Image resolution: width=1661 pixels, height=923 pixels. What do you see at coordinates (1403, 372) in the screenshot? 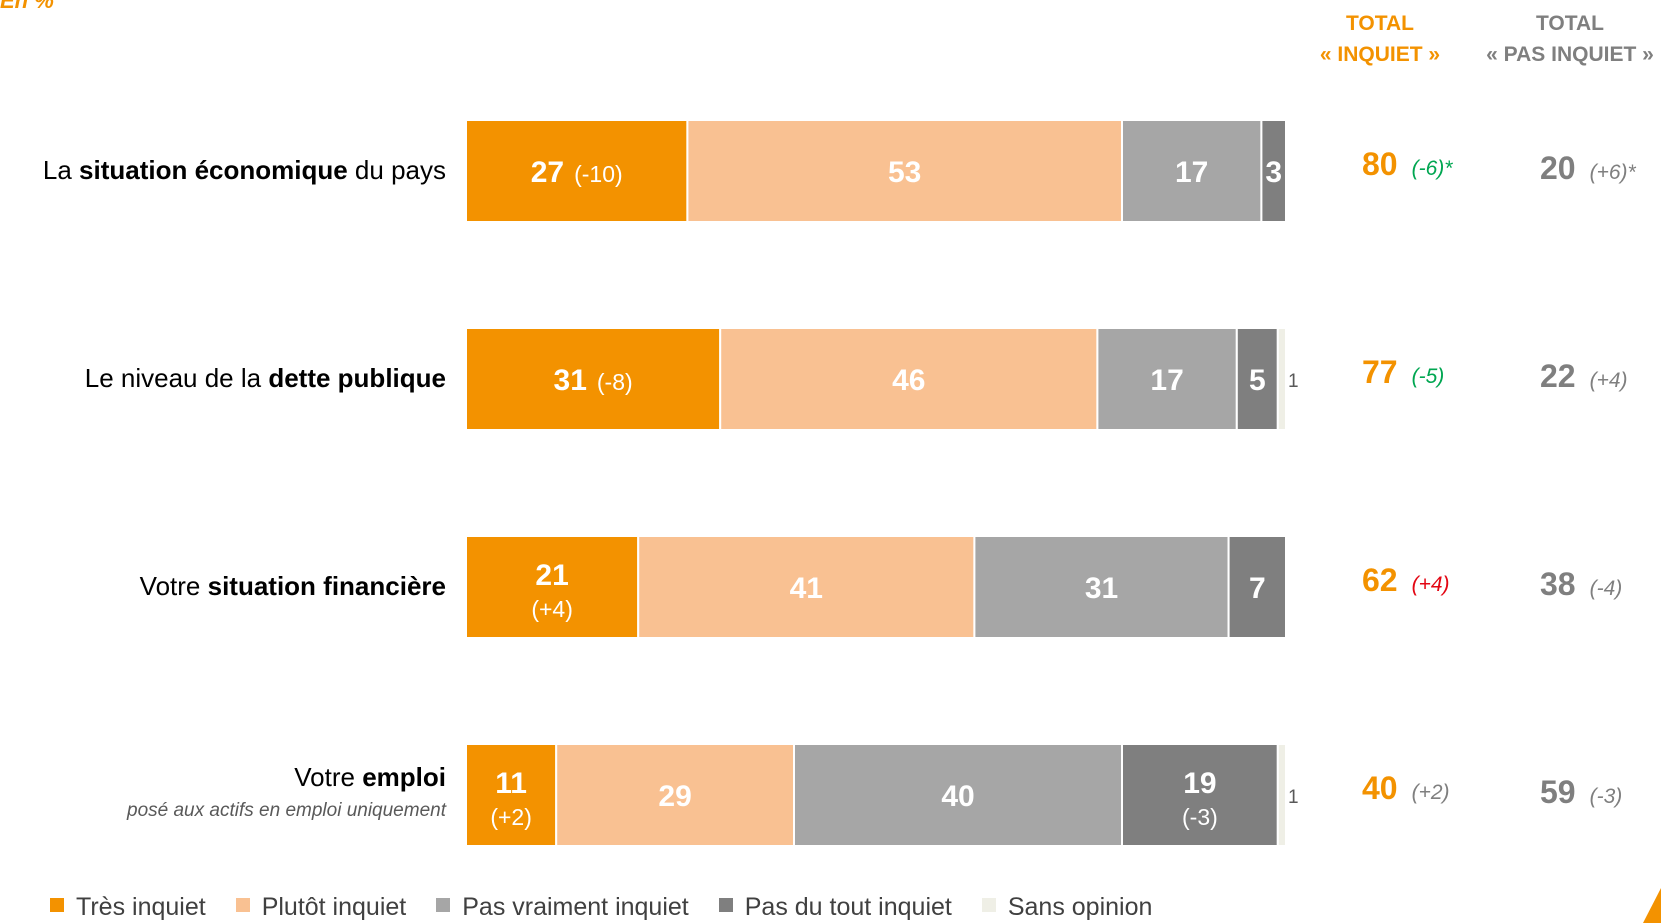
I see `total-inquiet-value: 77 (-5)` at bounding box center [1403, 372].